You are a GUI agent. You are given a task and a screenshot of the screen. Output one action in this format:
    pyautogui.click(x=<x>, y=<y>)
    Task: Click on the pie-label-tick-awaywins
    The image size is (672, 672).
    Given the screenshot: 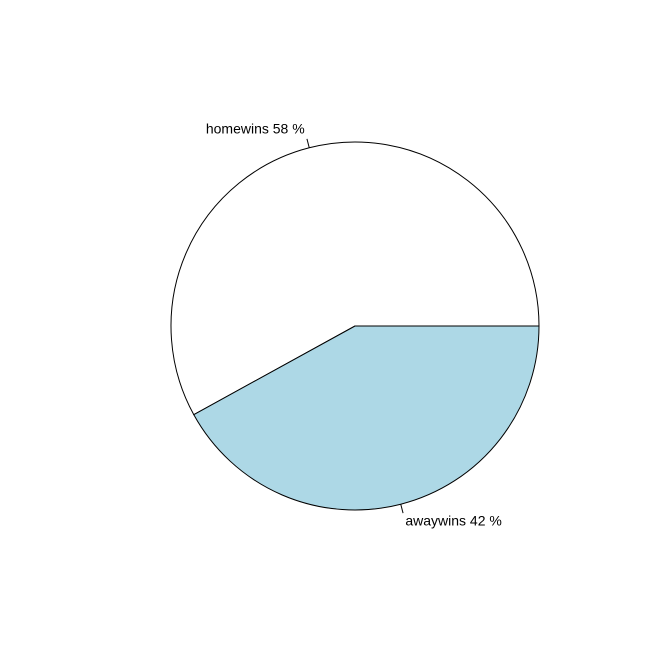 What is the action you would take?
    pyautogui.click(x=402, y=509)
    